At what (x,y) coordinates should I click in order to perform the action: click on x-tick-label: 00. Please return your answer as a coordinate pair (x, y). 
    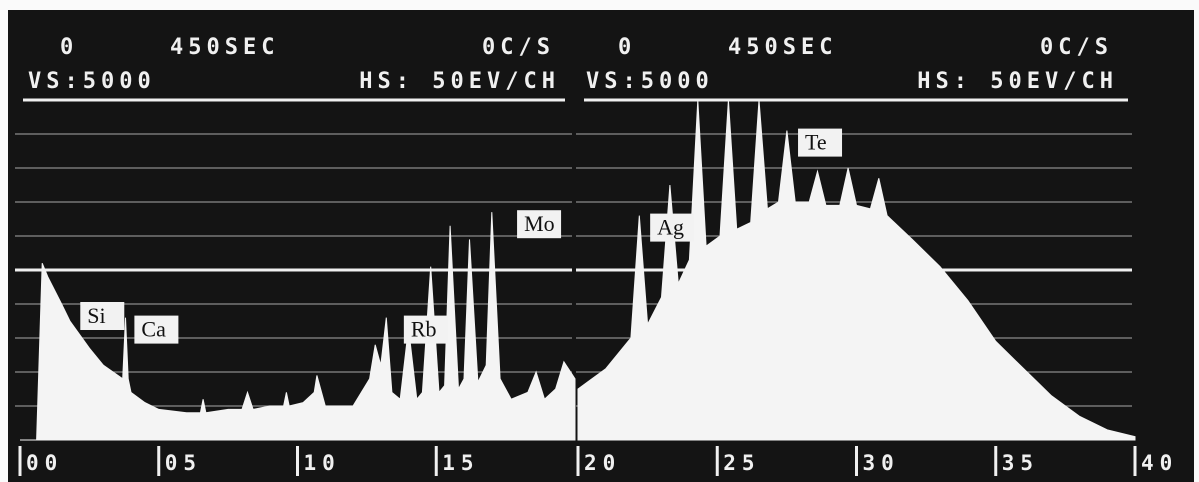
    Looking at the image, I should click on (44, 463).